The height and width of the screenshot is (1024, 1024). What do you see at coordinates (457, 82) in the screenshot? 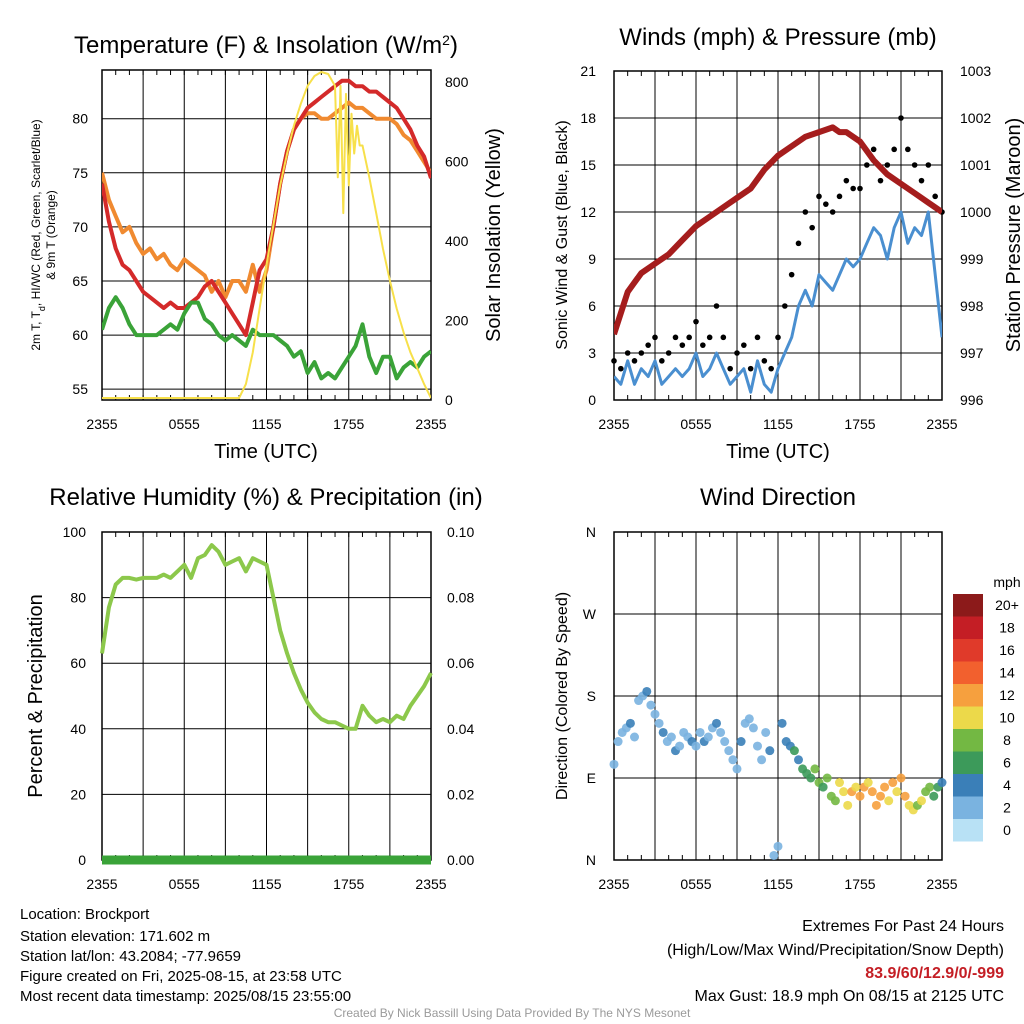
I see `y-right-tick-label: 800` at bounding box center [457, 82].